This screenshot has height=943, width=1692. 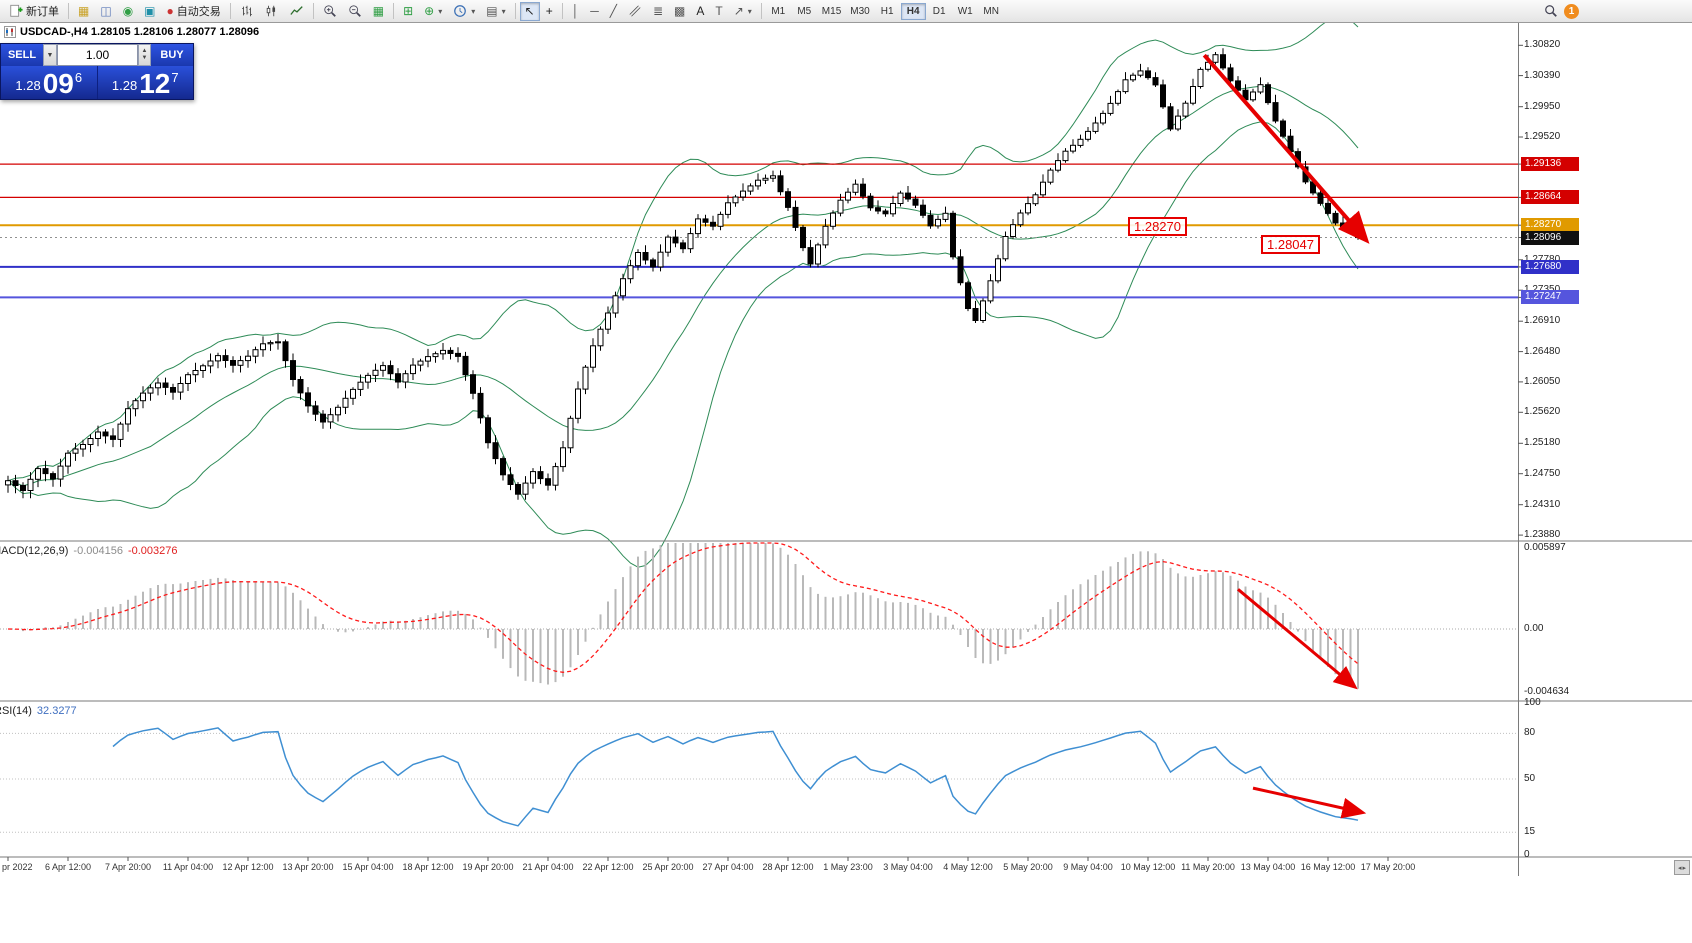 I want to click on auto-trading-icon: ●, so click(x=170, y=11).